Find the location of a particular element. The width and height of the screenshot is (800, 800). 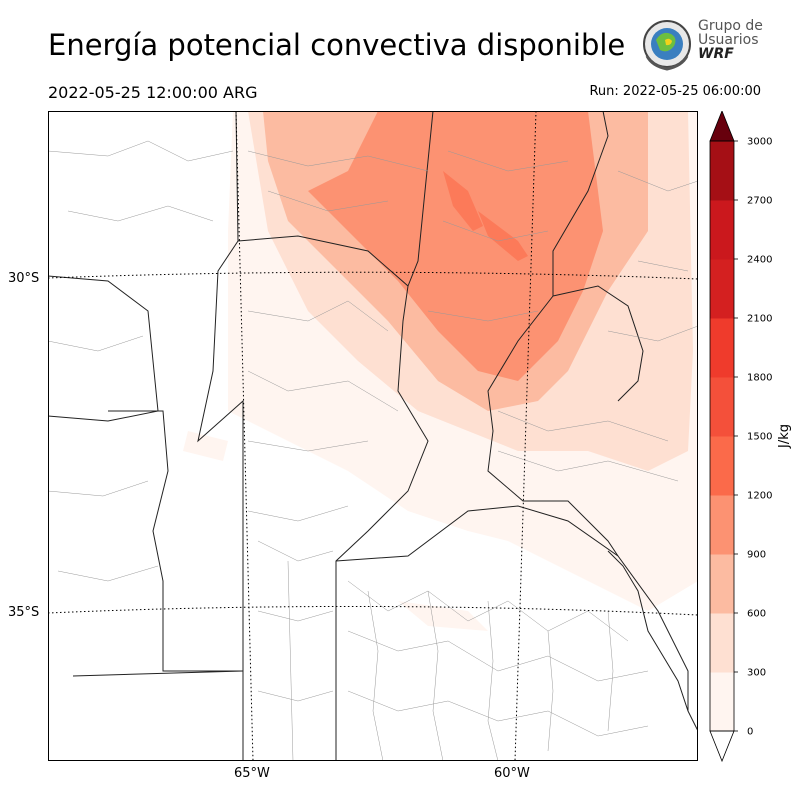

lon-label-60w: 60°W is located at coordinates (512, 773).